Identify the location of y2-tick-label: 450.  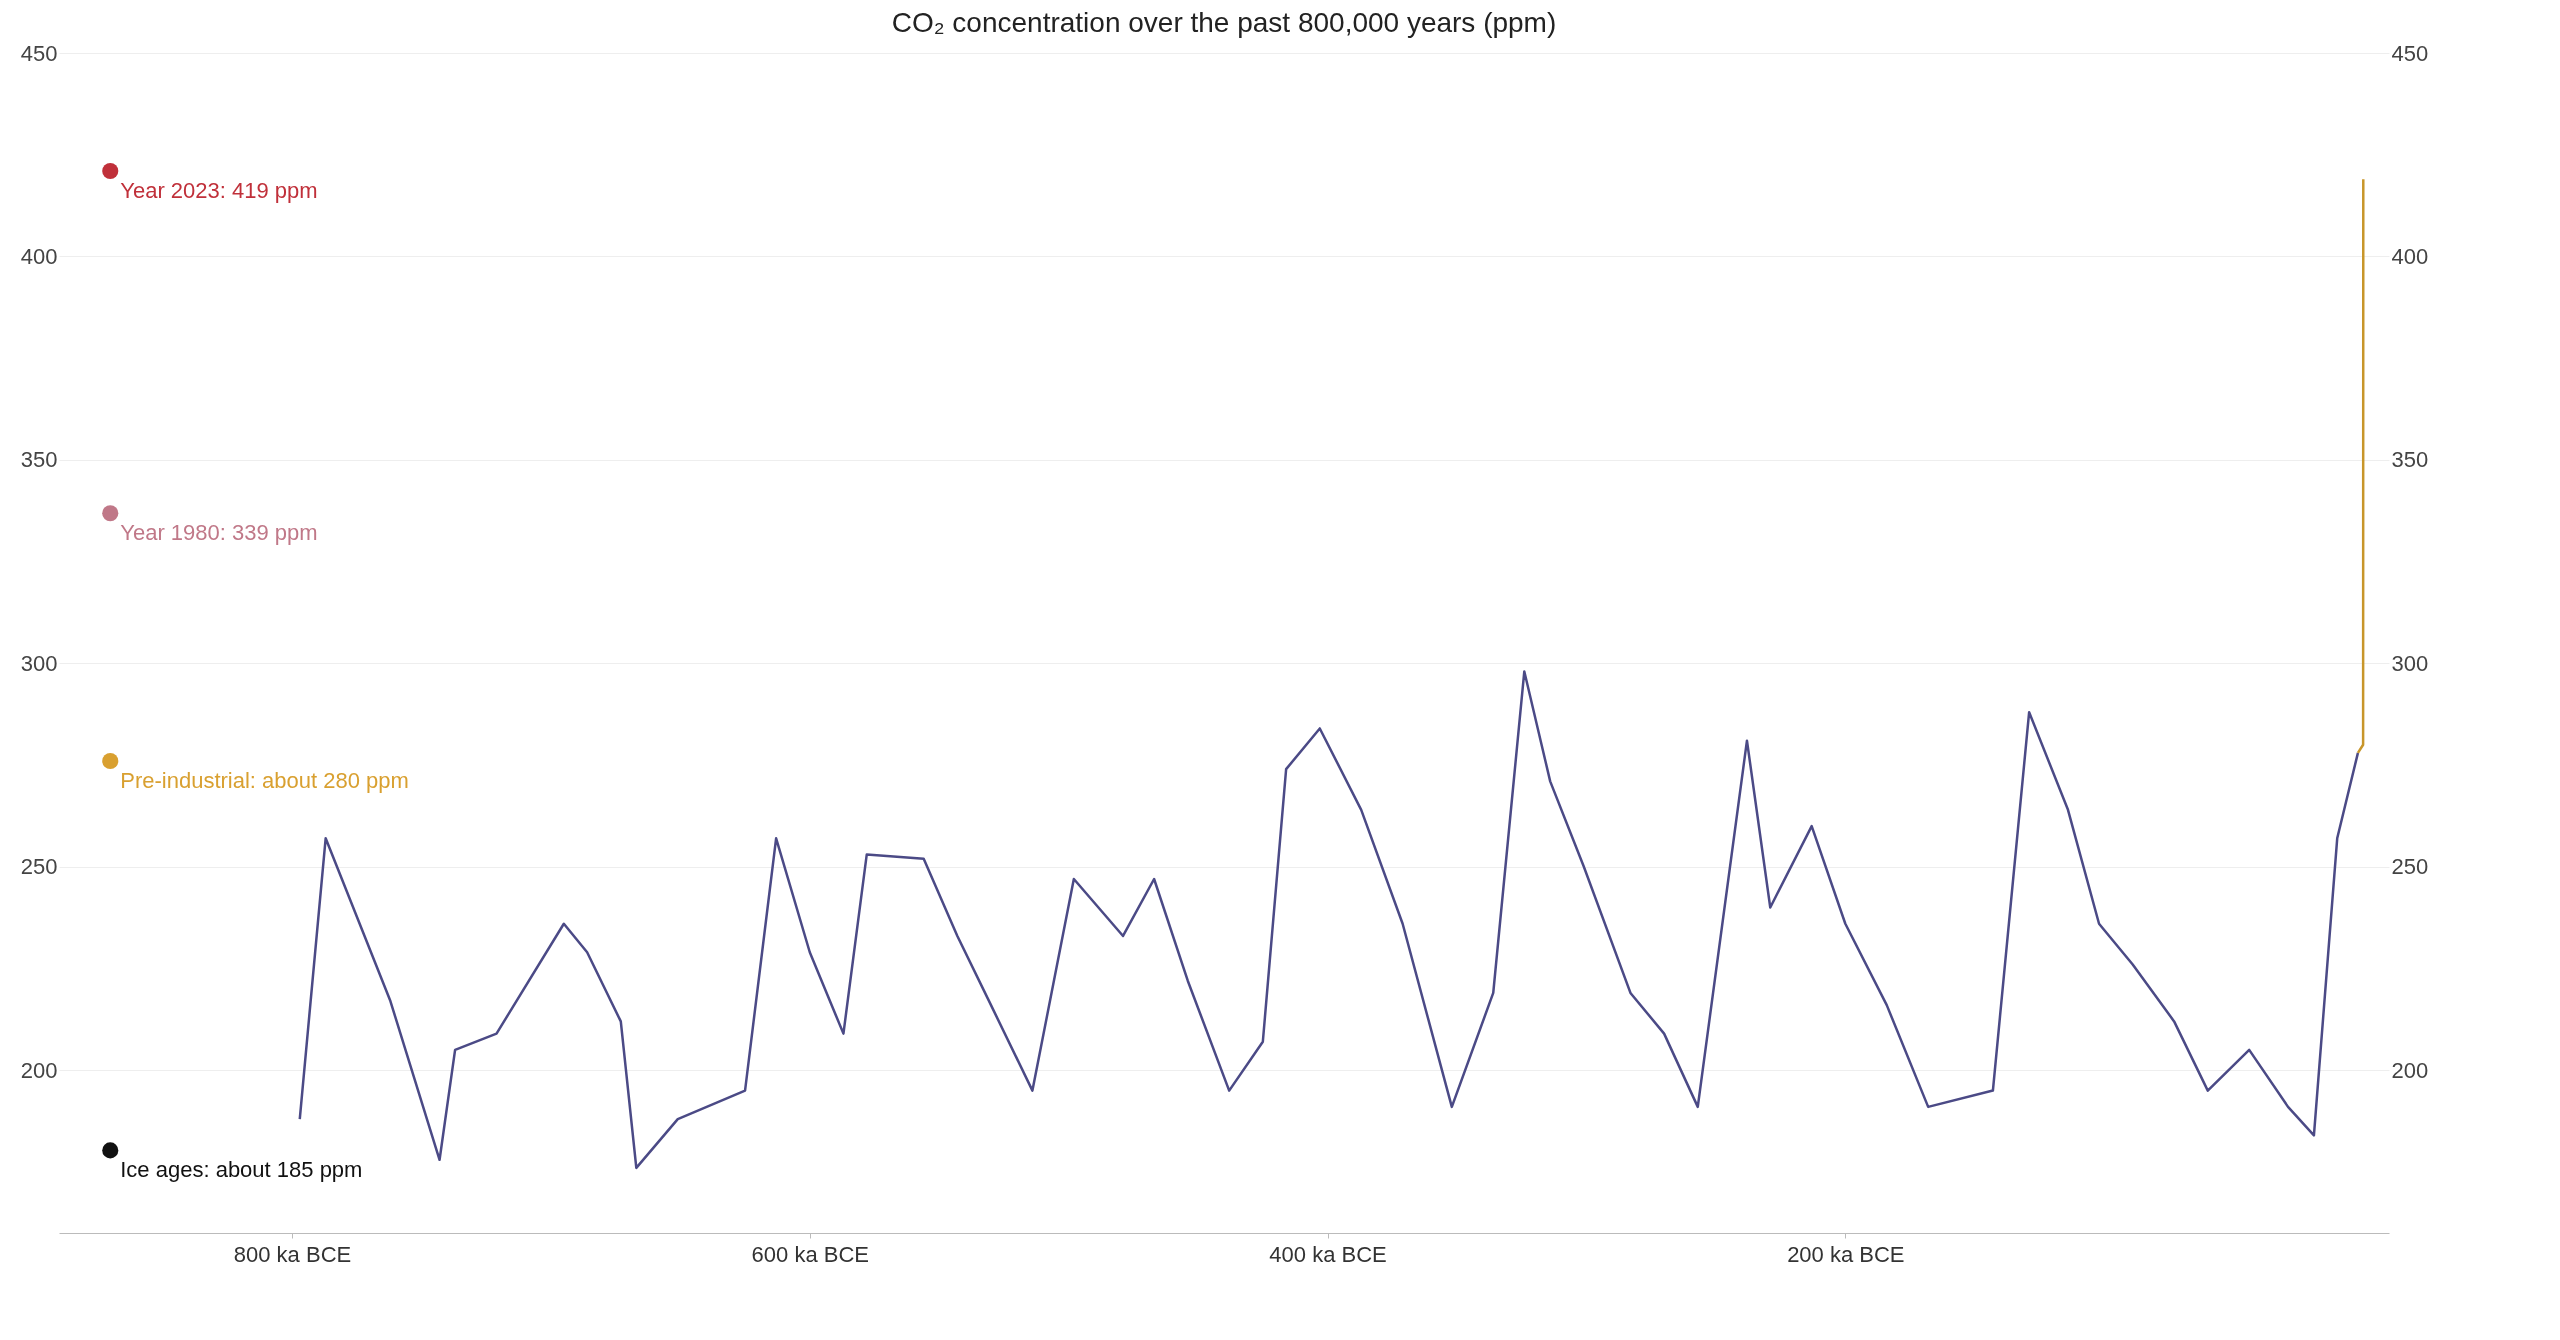
(2410, 53).